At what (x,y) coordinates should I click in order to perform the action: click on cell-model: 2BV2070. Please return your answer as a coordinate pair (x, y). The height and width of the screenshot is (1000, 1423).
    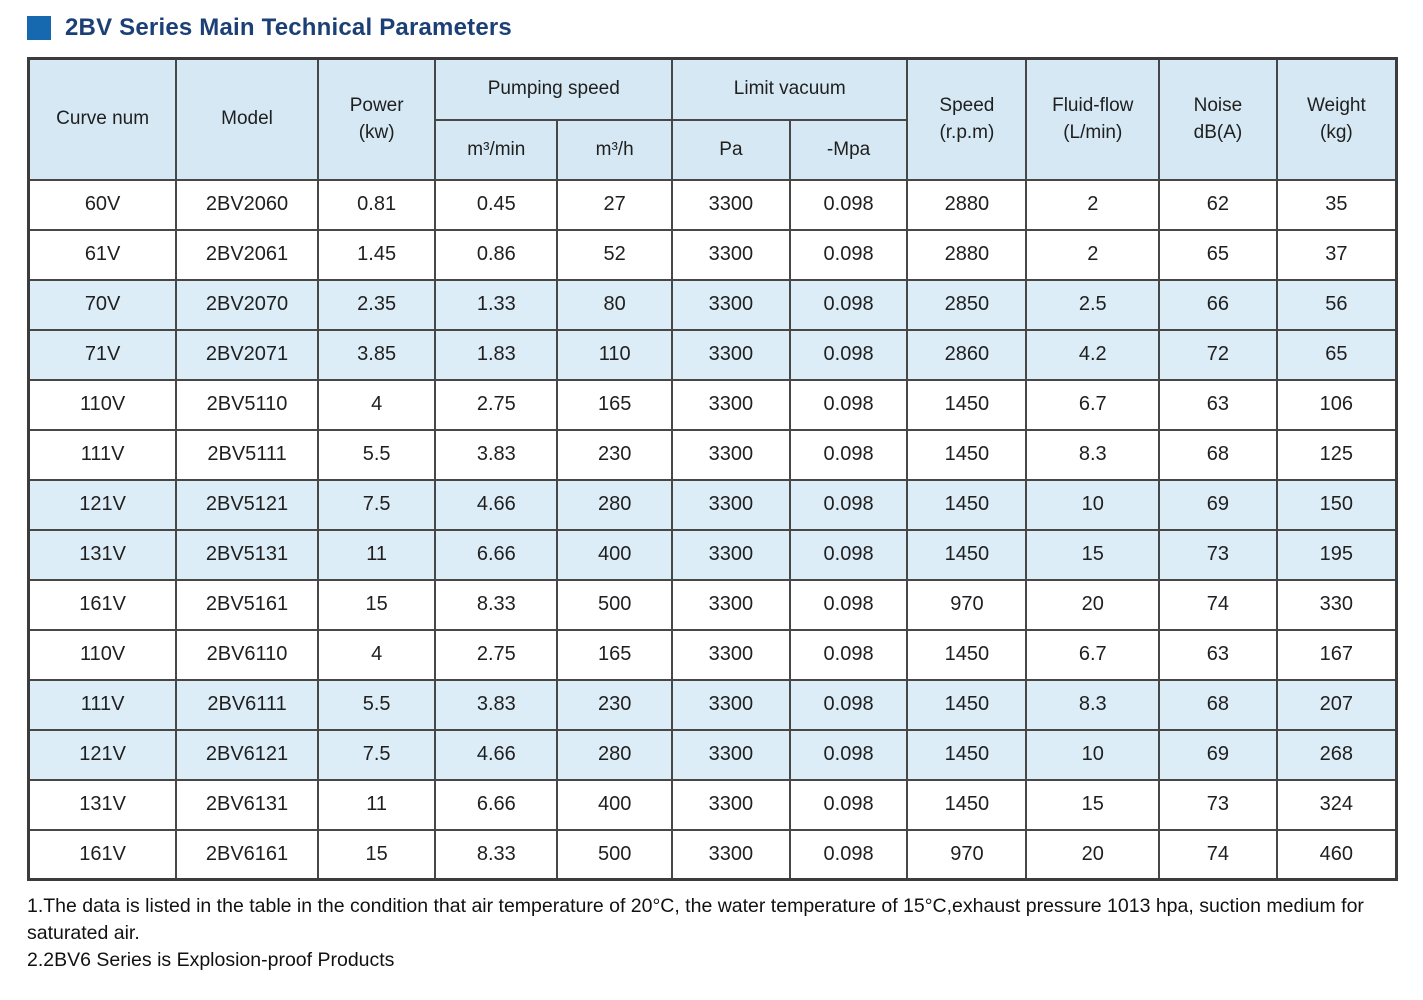
    Looking at the image, I should click on (247, 304).